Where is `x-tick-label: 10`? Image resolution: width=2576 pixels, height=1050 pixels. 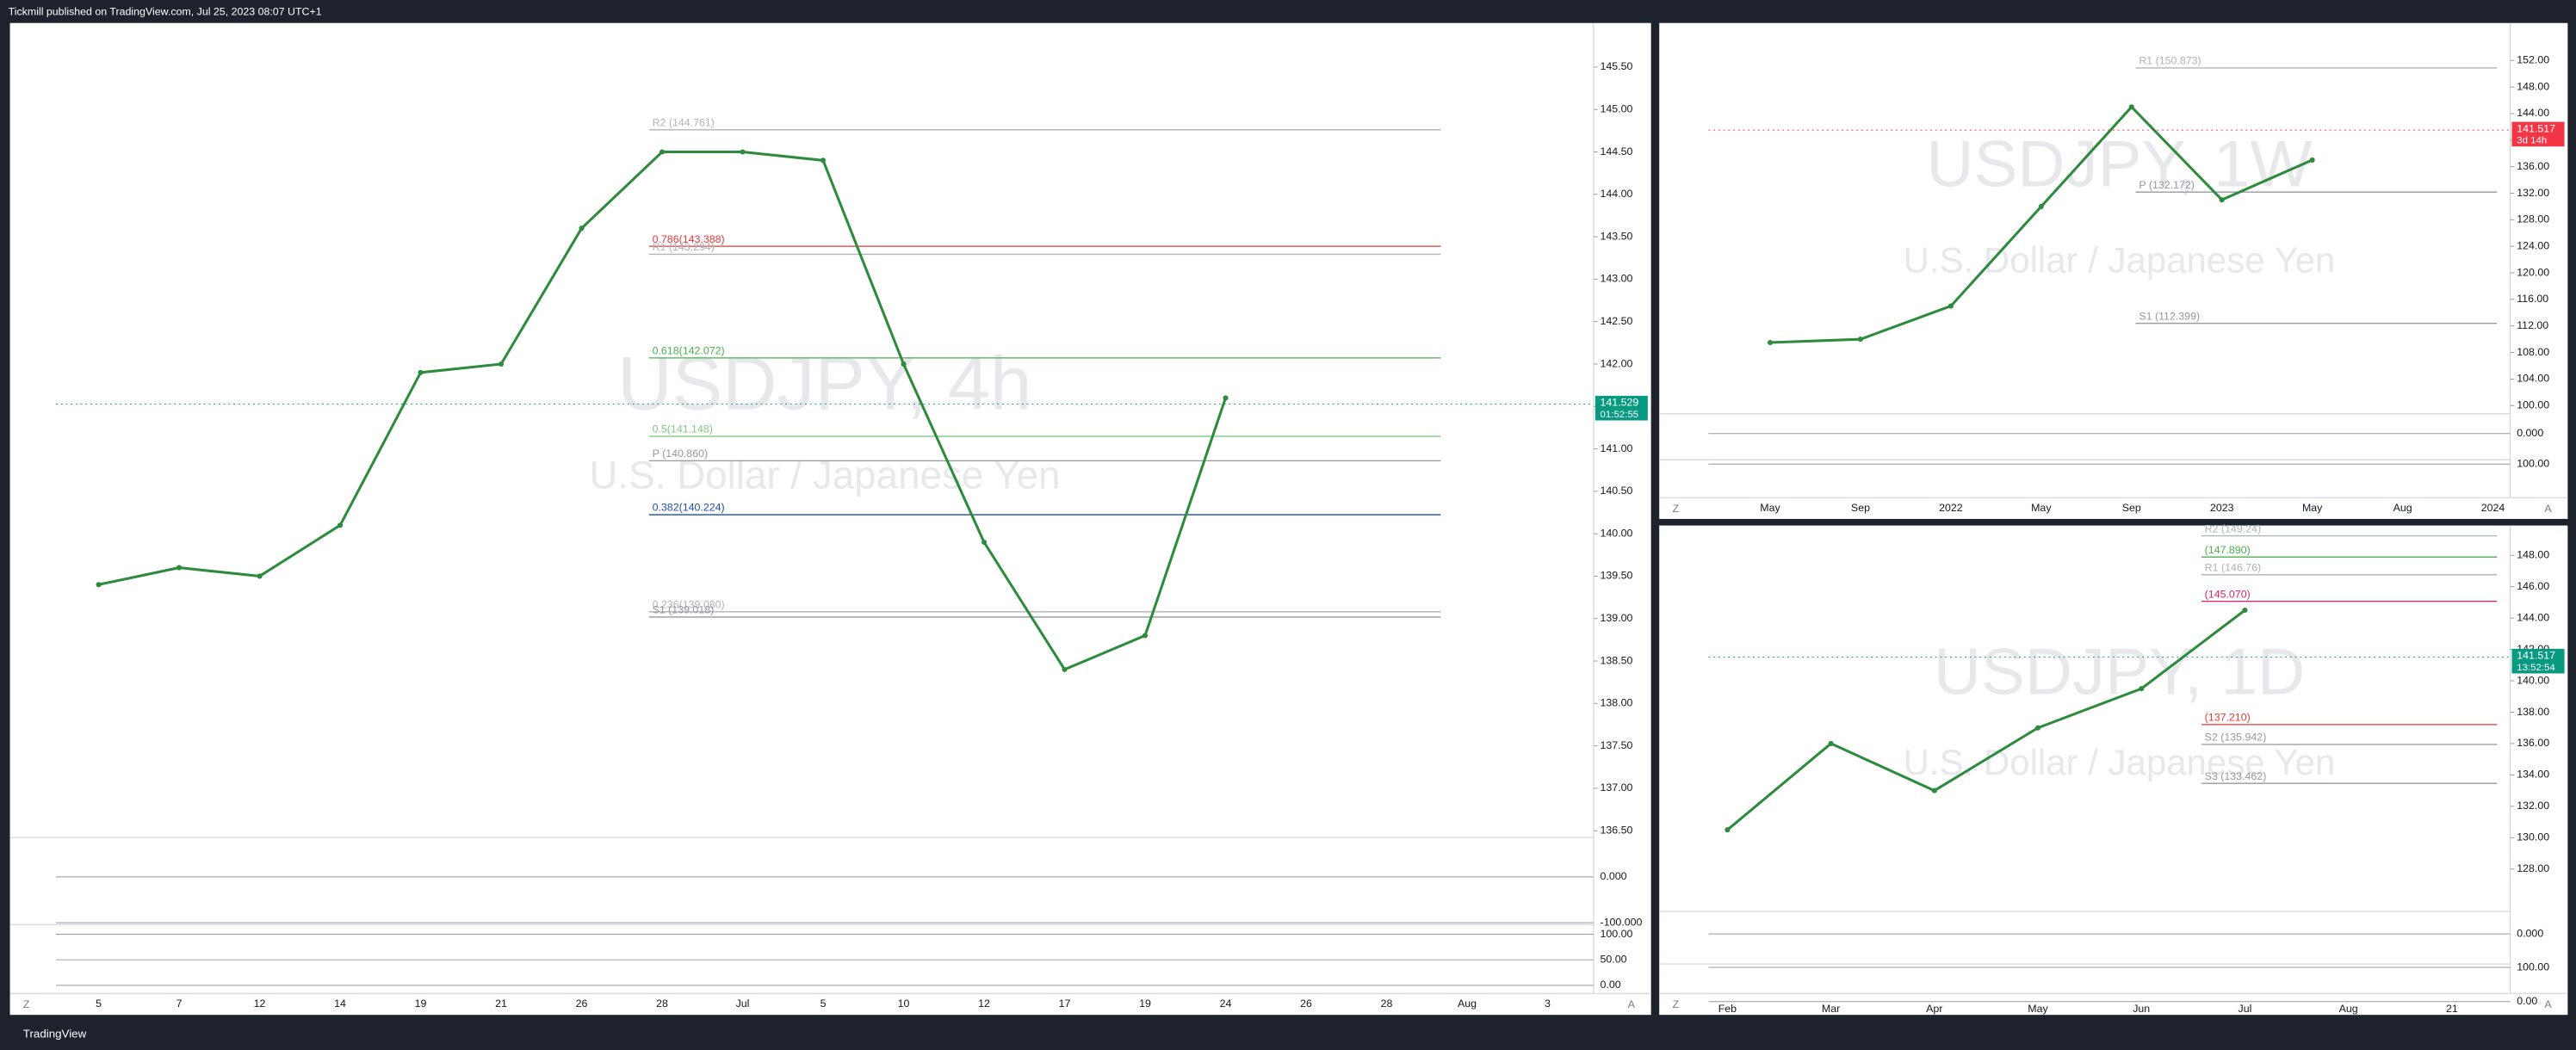 x-tick-label: 10 is located at coordinates (904, 1004).